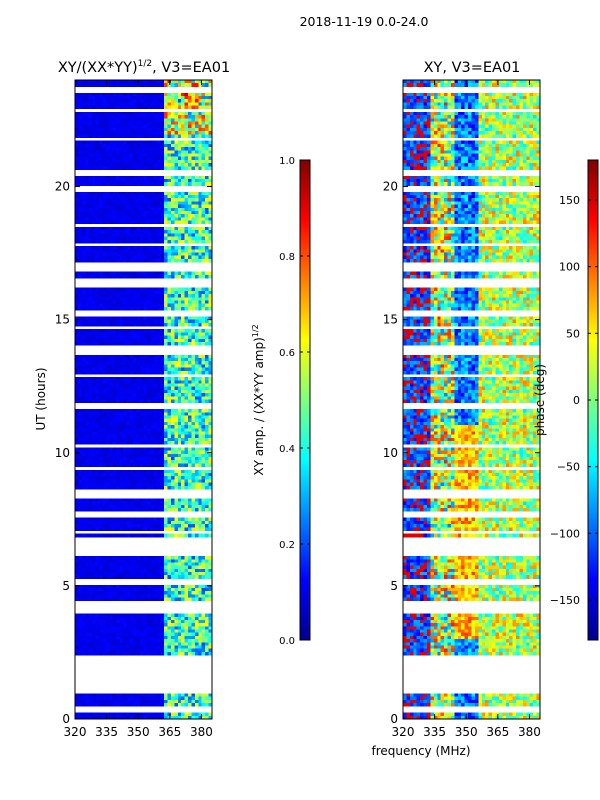 The width and height of the screenshot is (600, 800). What do you see at coordinates (420, 751) in the screenshot?
I see `phase-xlabel: frequency (MHz)` at bounding box center [420, 751].